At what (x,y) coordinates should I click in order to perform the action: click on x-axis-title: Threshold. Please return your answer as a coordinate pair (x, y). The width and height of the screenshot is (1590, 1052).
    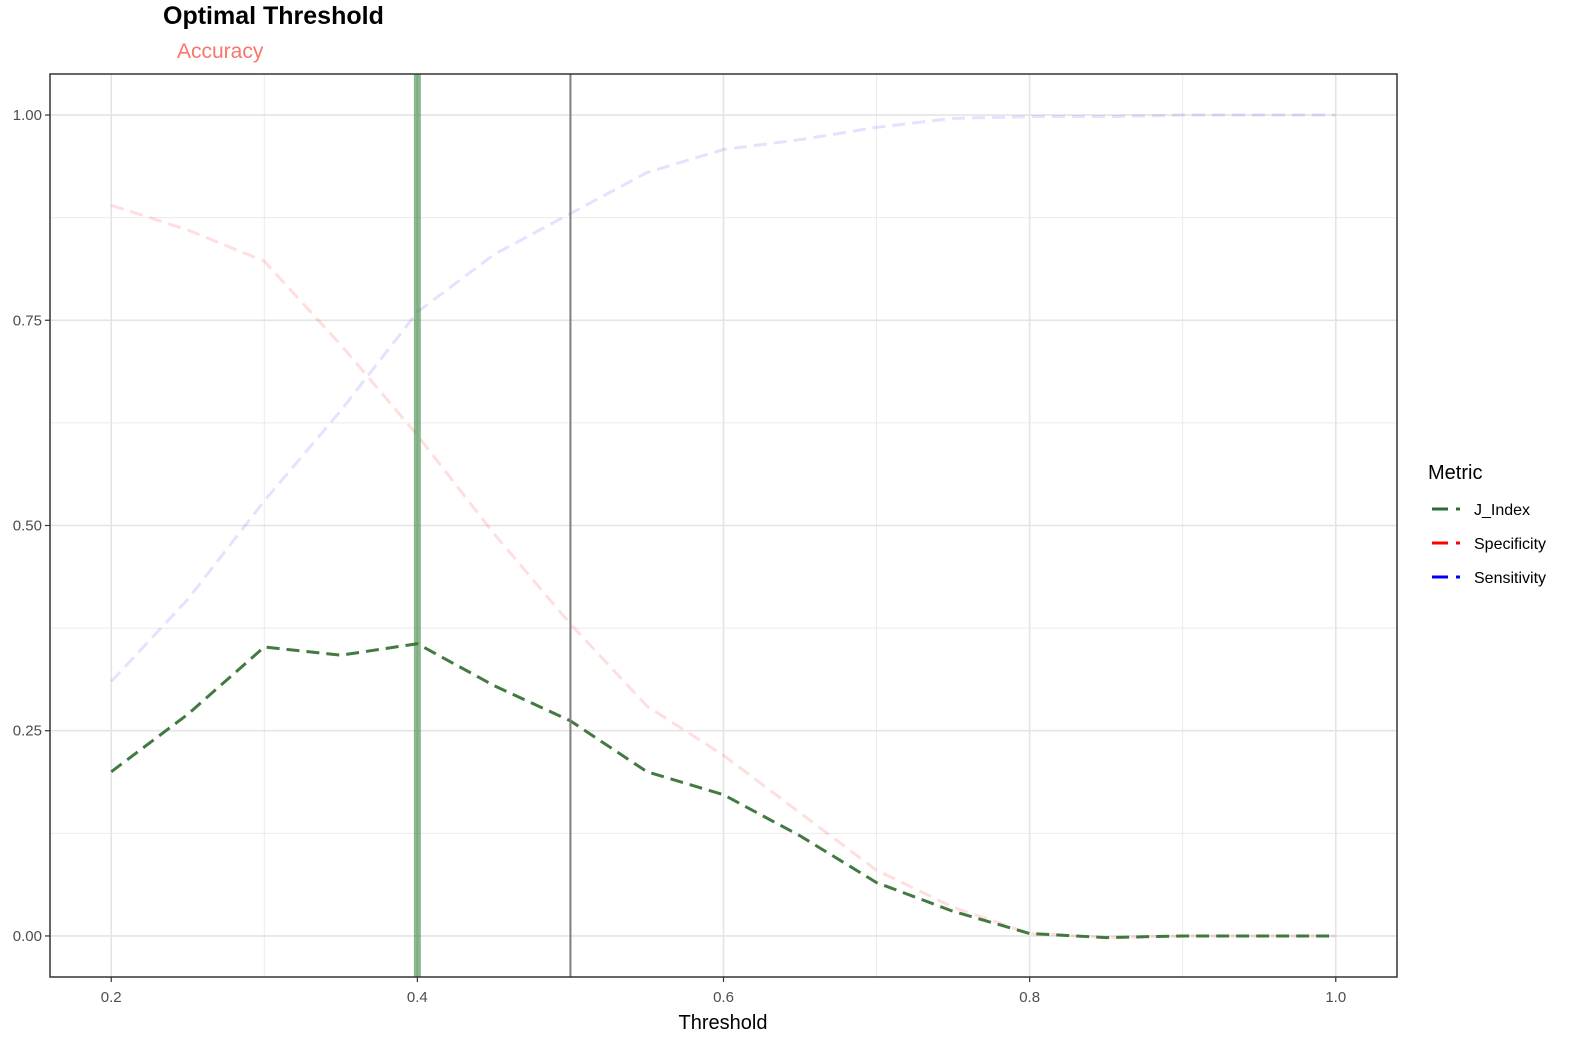
    Looking at the image, I should click on (723, 1023).